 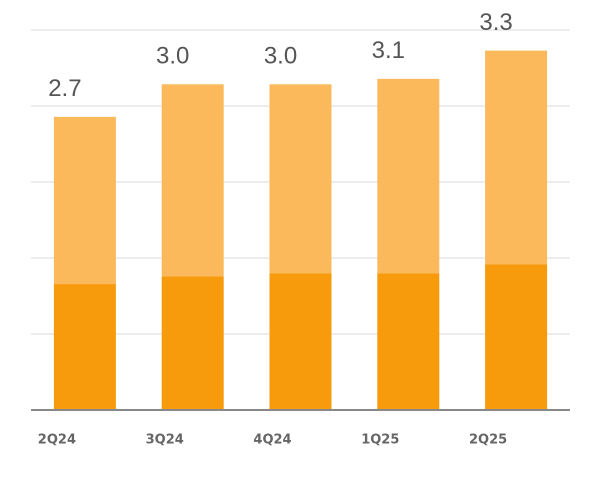 I want to click on total-label: 2.7, so click(x=64, y=88).